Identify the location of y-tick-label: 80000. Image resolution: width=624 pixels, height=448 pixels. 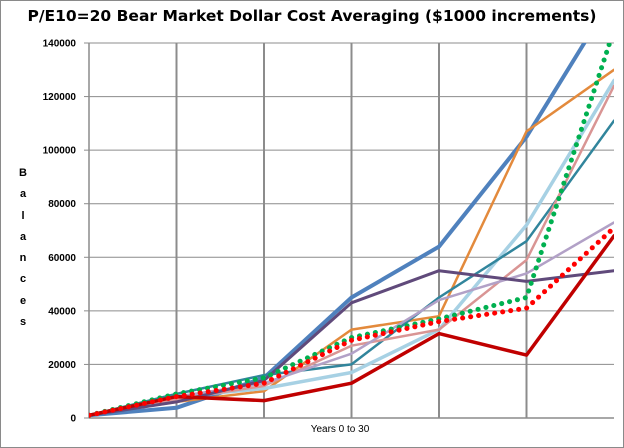
(62, 204).